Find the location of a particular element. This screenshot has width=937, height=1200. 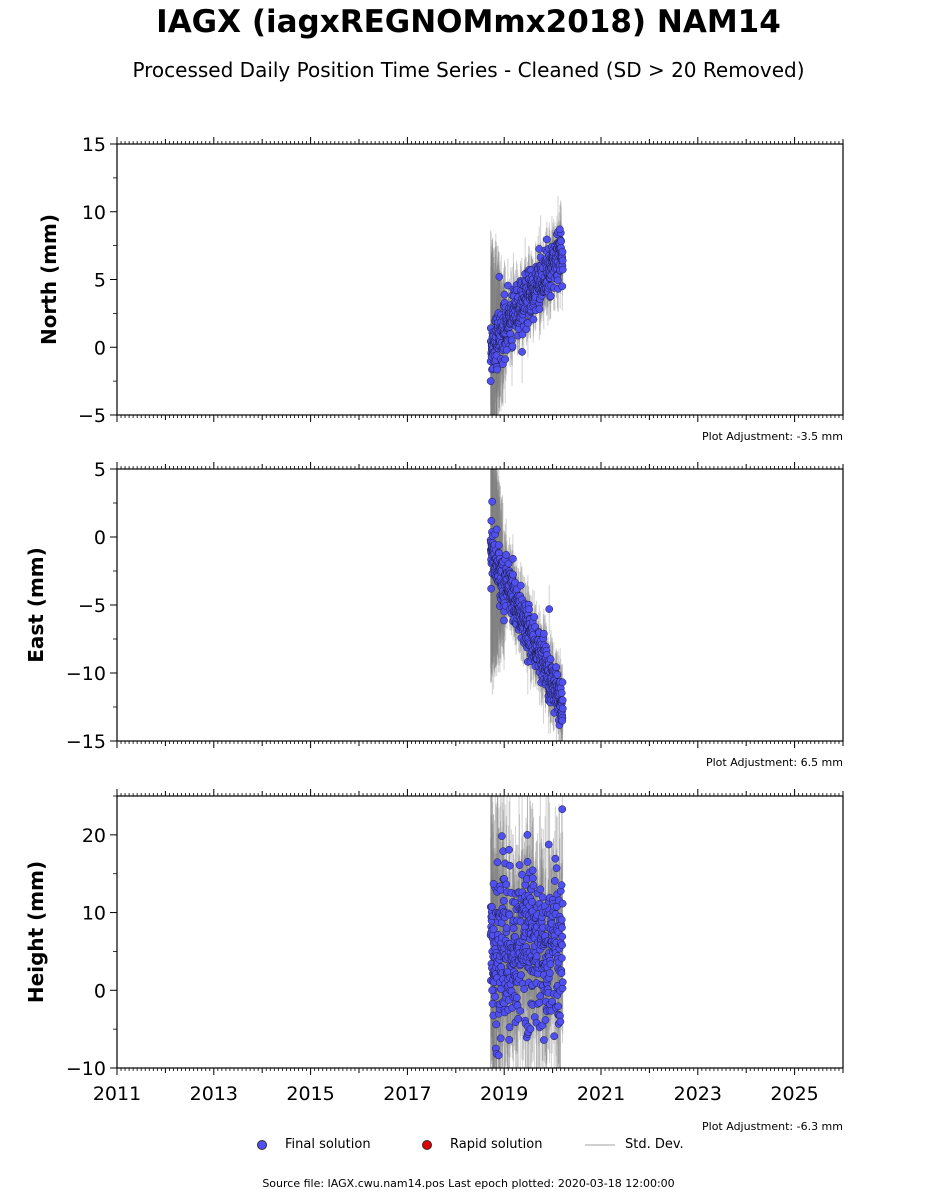

panel-3-ytick-label: 10 is located at coordinates (94, 914).